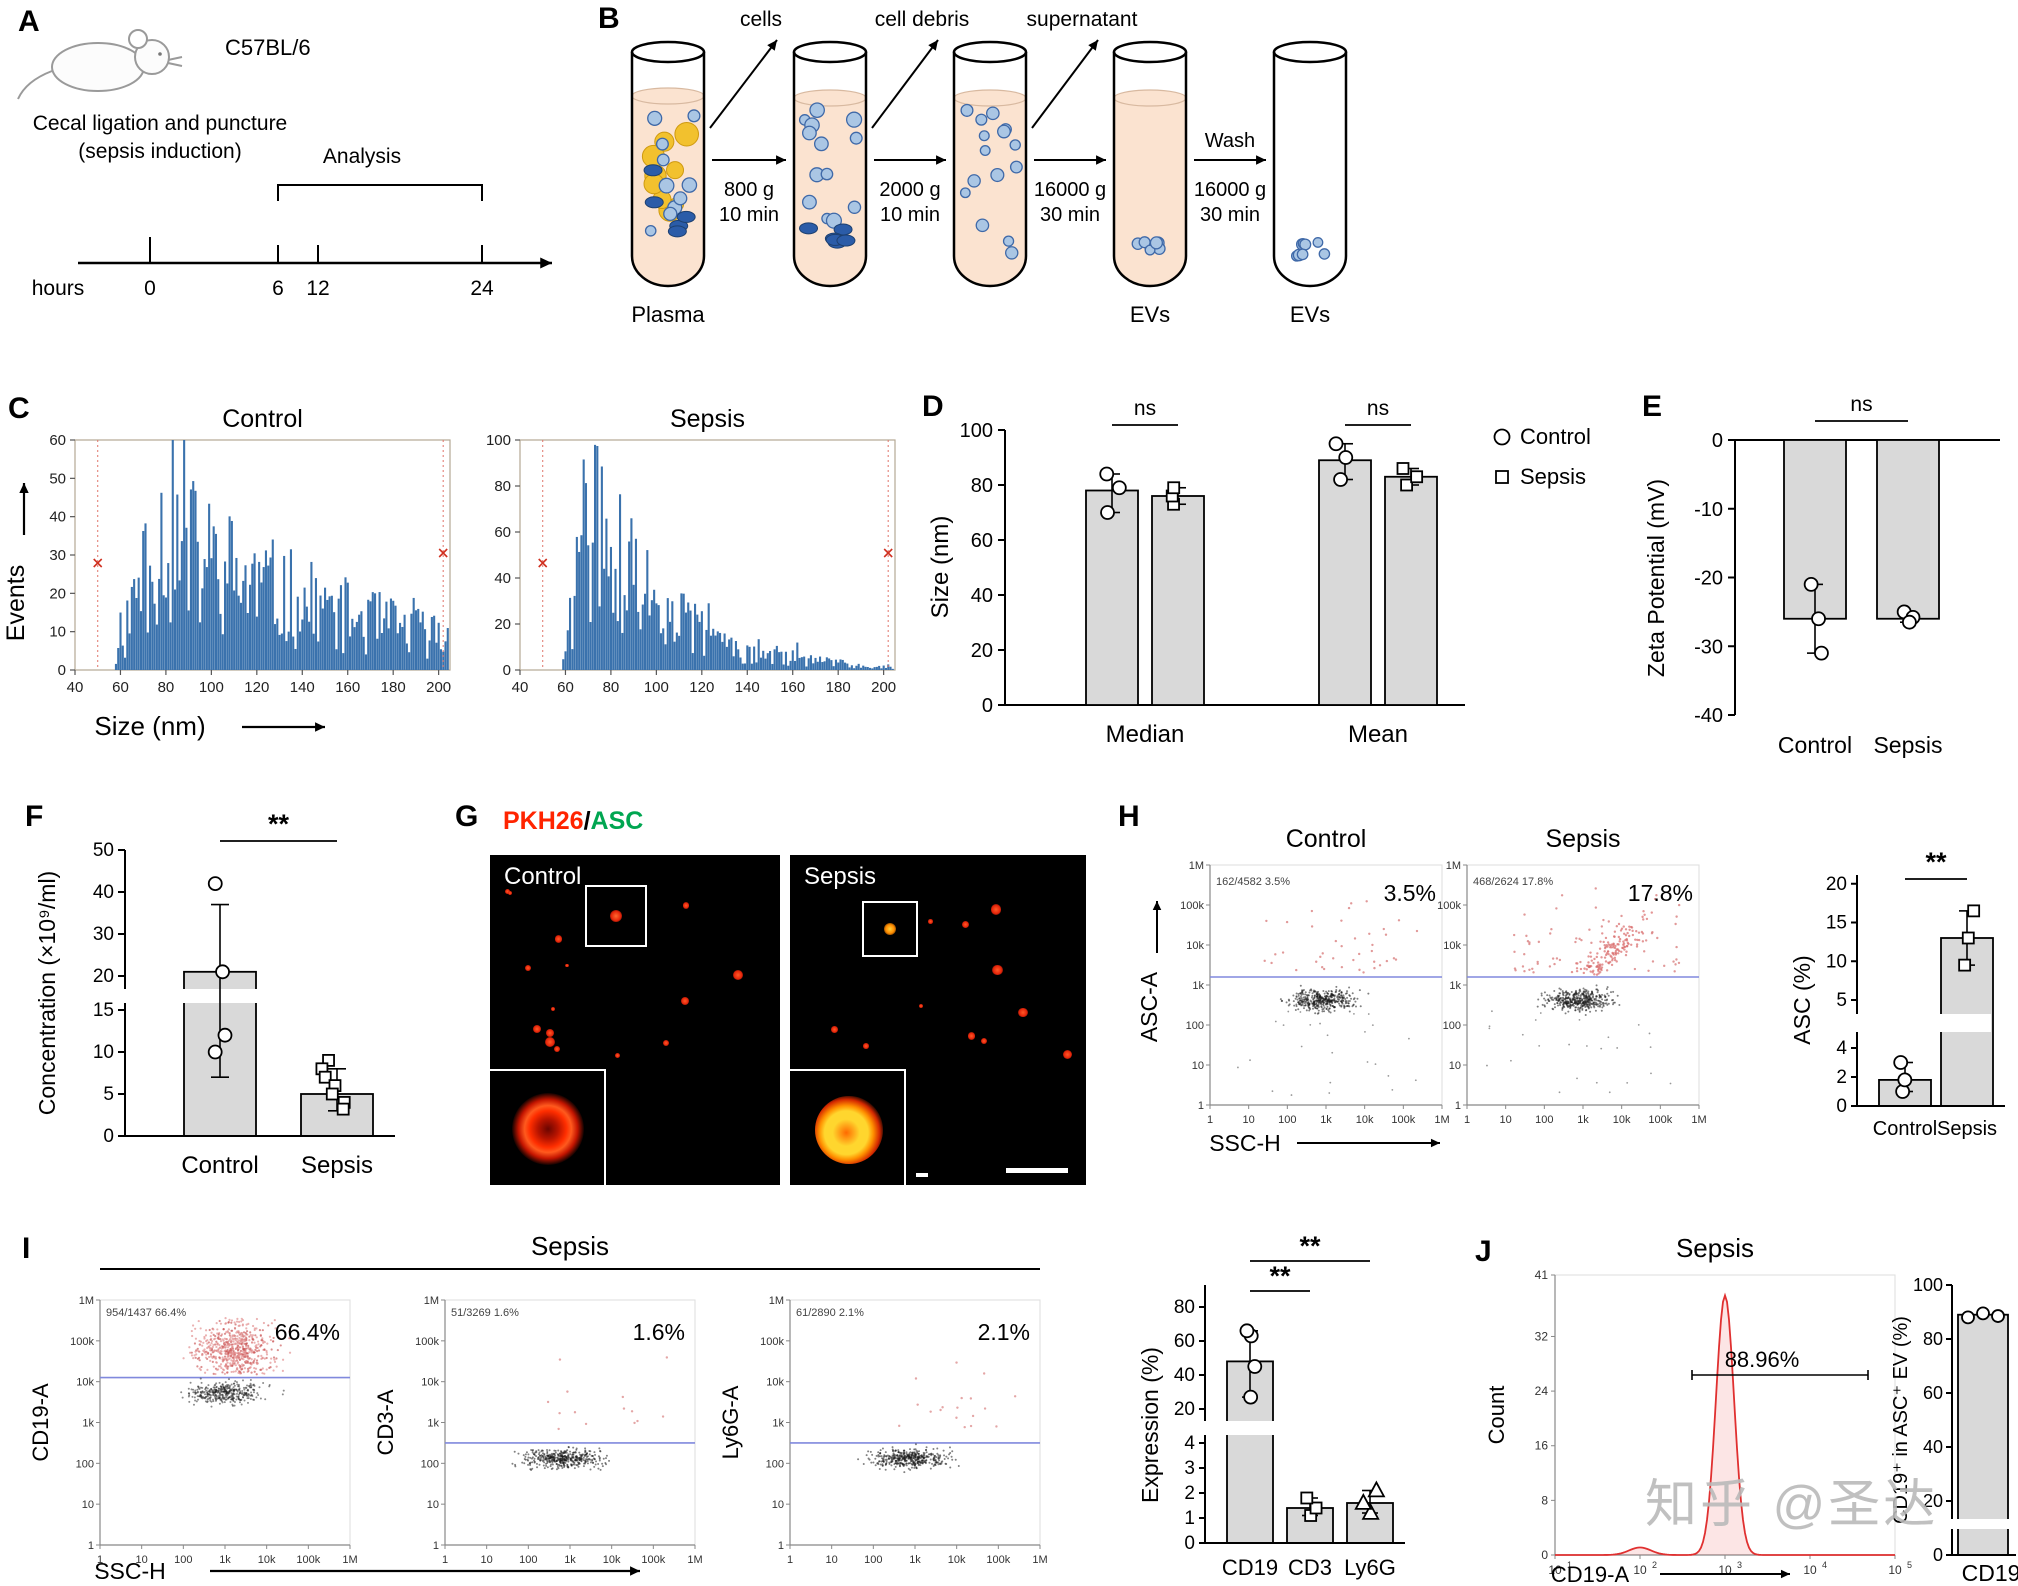  What do you see at coordinates (1037, 1170) in the screenshot?
I see `scale-bar` at bounding box center [1037, 1170].